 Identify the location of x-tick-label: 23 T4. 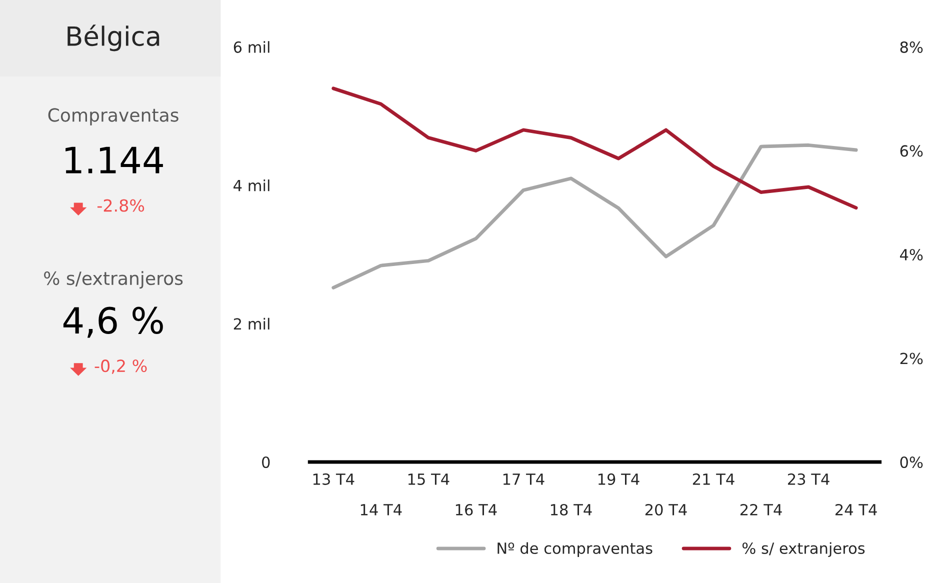
(809, 479).